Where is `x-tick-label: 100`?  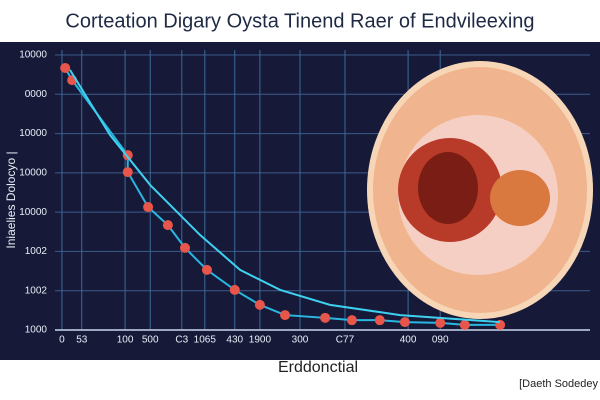 x-tick-label: 100 is located at coordinates (125, 340).